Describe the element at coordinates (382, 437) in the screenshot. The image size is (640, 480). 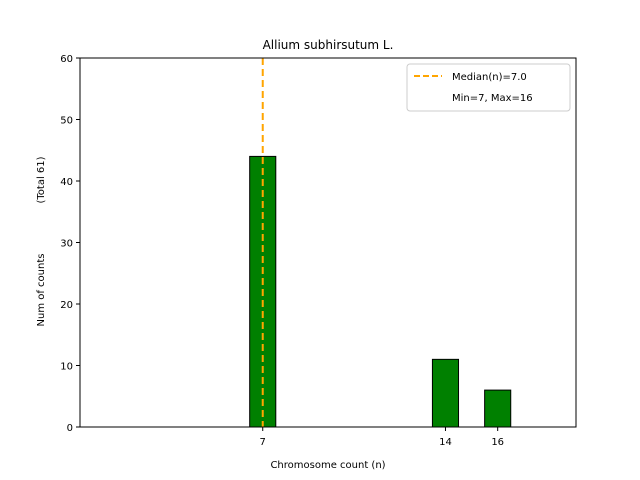
I see `x-axis-ticks: 7 14 16` at that location.